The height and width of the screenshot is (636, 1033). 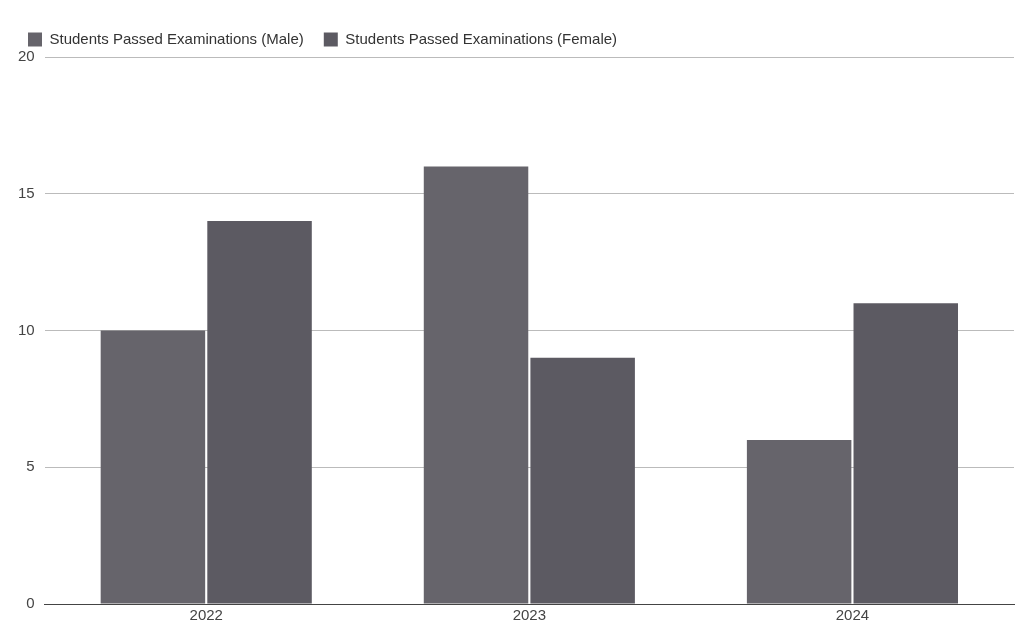 I want to click on x-tick-label: 2023, so click(x=529, y=615).